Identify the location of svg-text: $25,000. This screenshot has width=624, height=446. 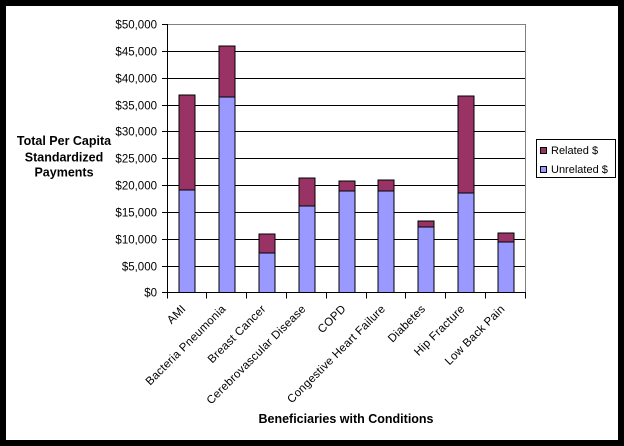
(136, 160).